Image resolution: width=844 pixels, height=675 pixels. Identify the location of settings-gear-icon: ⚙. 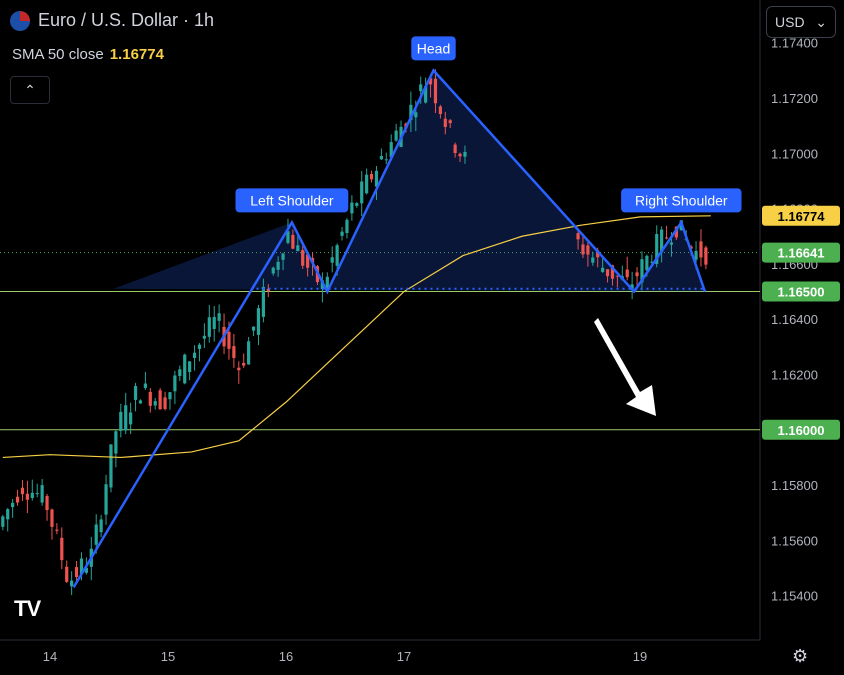
(800, 656).